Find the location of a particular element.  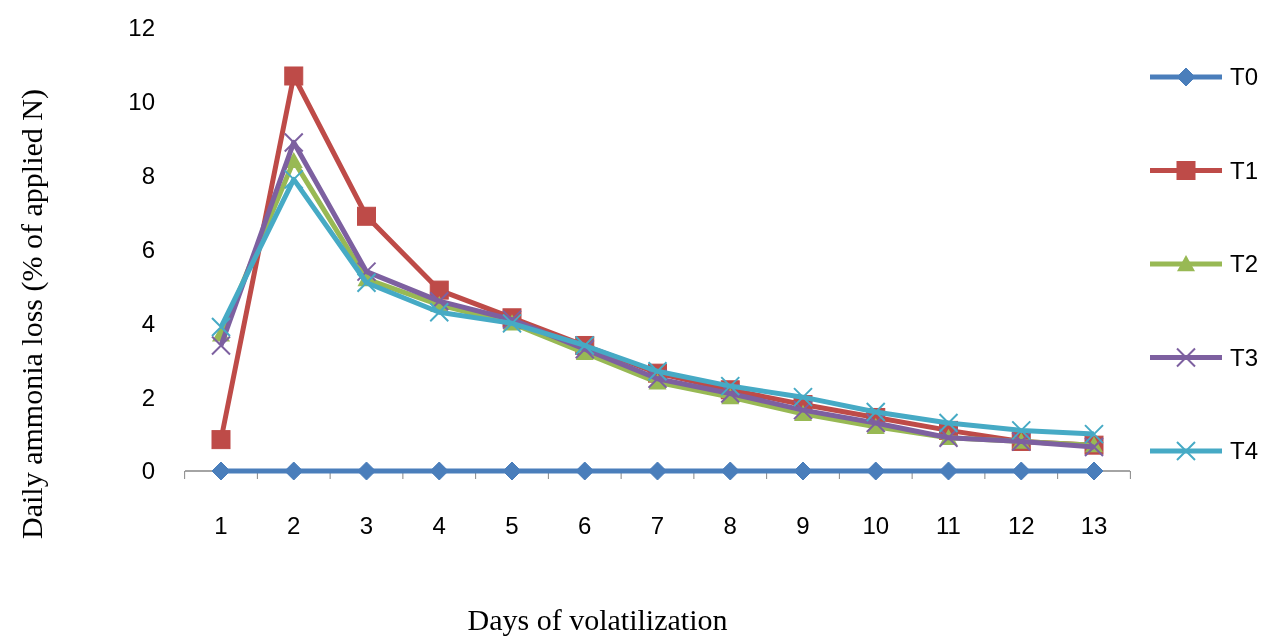

x-tick-label: 11 is located at coordinates (948, 525).